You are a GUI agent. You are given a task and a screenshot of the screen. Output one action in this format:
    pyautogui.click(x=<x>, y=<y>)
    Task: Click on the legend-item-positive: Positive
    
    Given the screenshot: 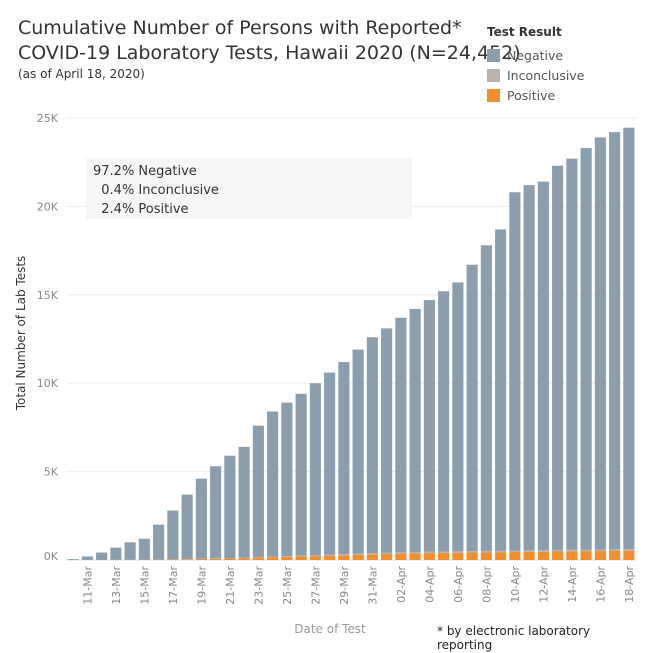 What is the action you would take?
    pyautogui.click(x=535, y=95)
    